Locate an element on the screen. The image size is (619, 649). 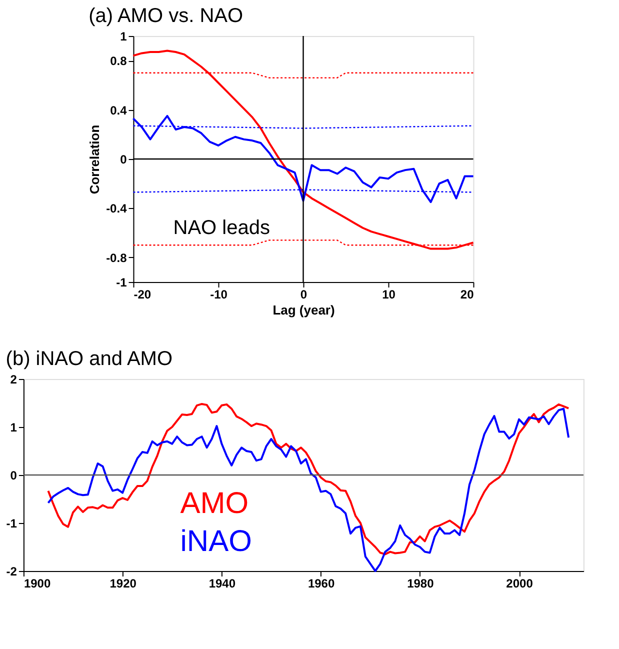
x-tick-label: 1920 is located at coordinates (123, 583).